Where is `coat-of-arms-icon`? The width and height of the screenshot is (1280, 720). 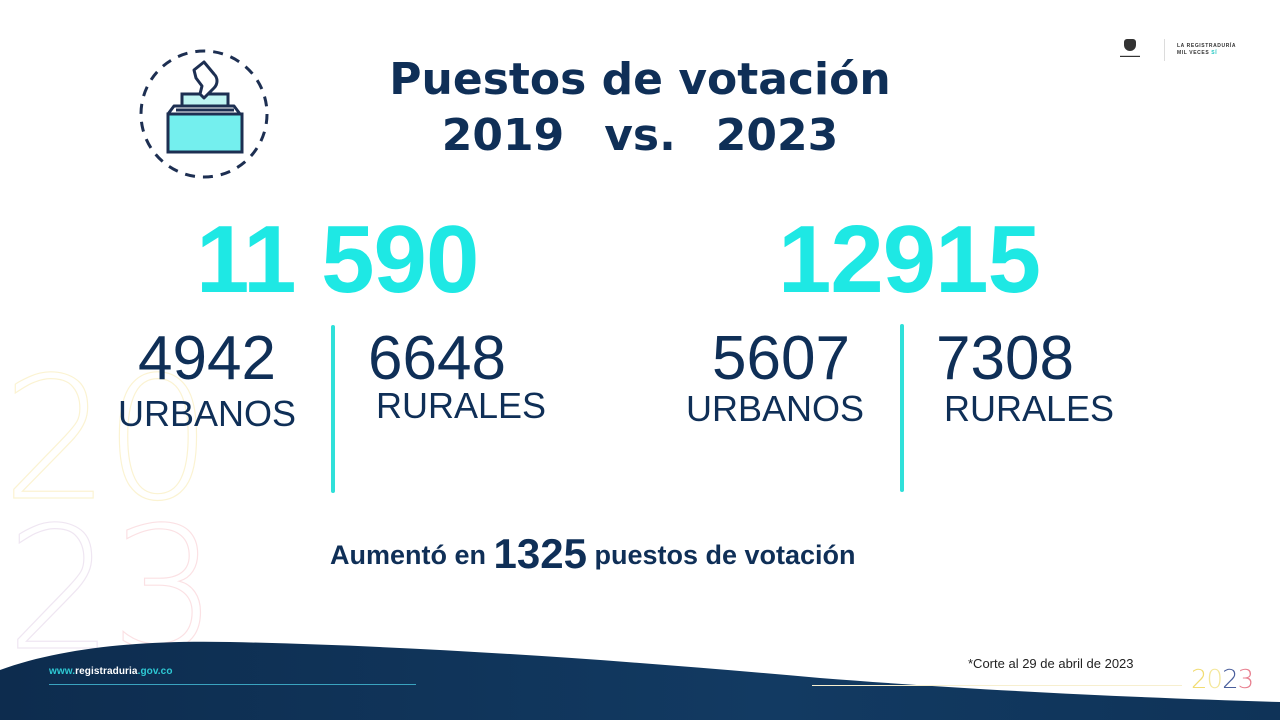 coat-of-arms-icon is located at coordinates (1130, 45).